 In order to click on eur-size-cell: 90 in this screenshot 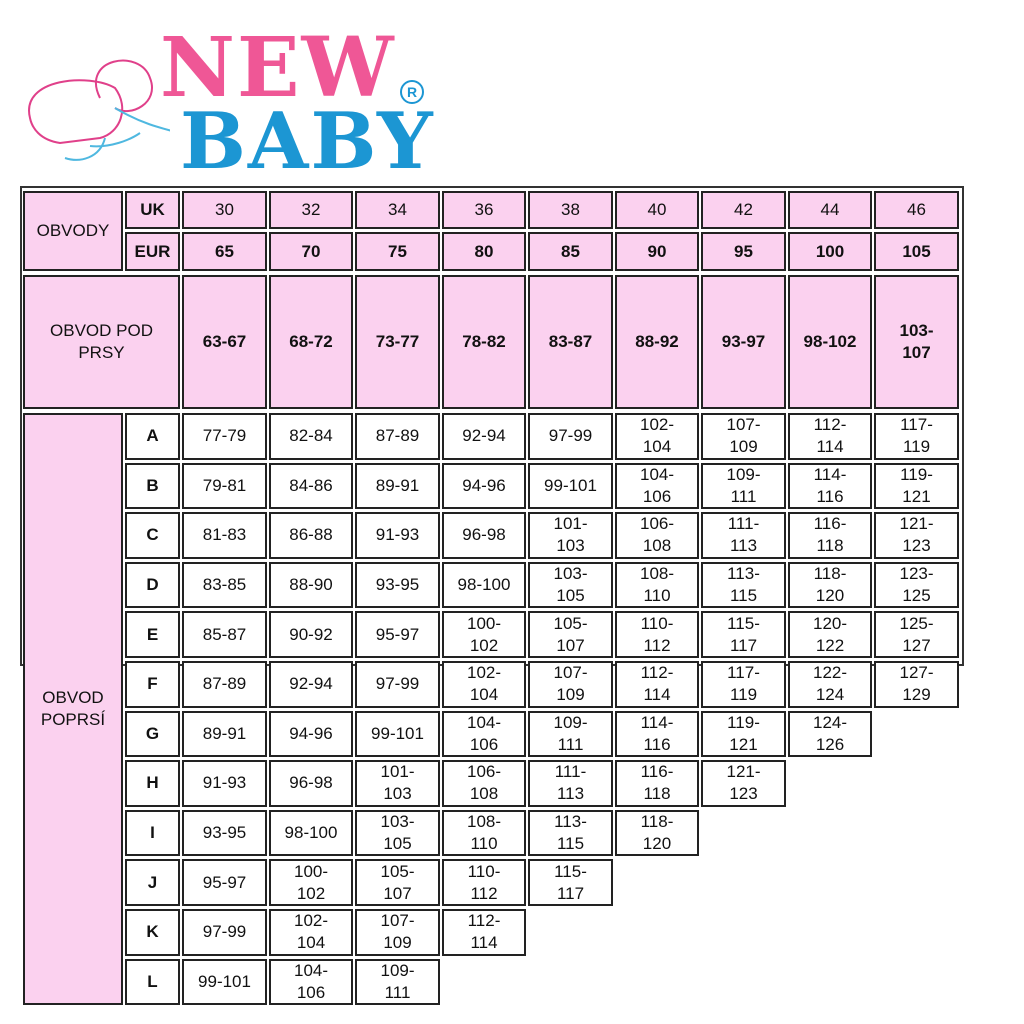, I will do `click(657, 251)`.